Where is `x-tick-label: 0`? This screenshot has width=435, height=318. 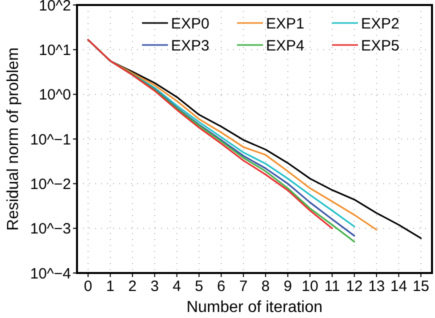 x-tick-label: 0 is located at coordinates (88, 286).